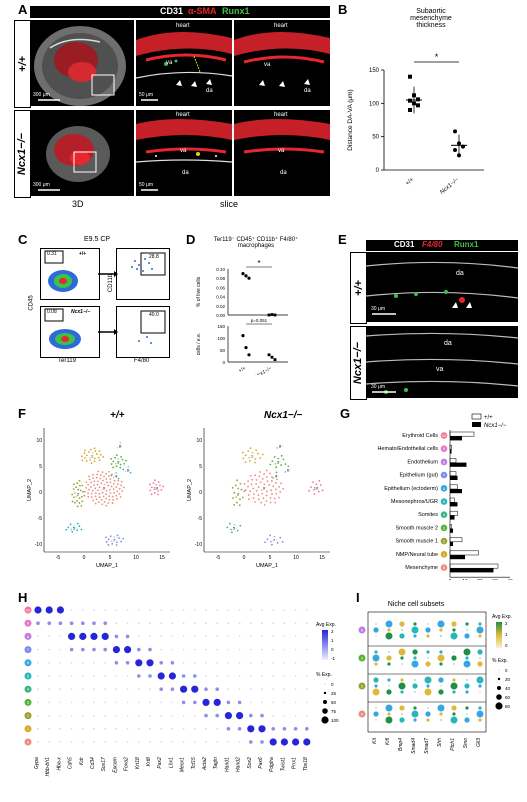 The height and width of the screenshot is (802, 527). Describe the element at coordinates (378, 171) in the screenshot. I see `b-ytick-label: 0` at that location.